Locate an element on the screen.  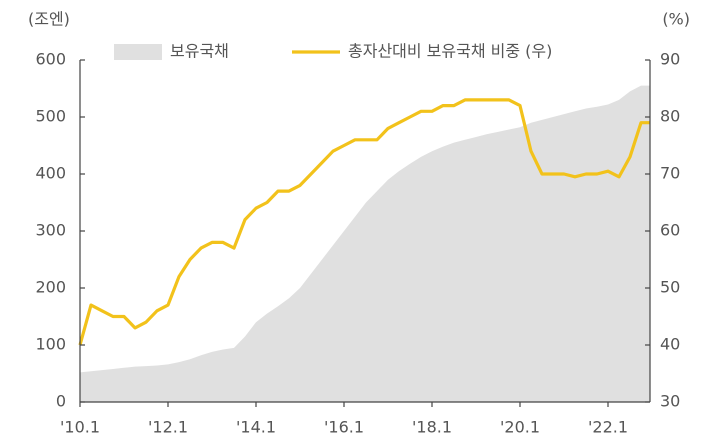
y-tick-label: 300 is located at coordinates (50, 230).